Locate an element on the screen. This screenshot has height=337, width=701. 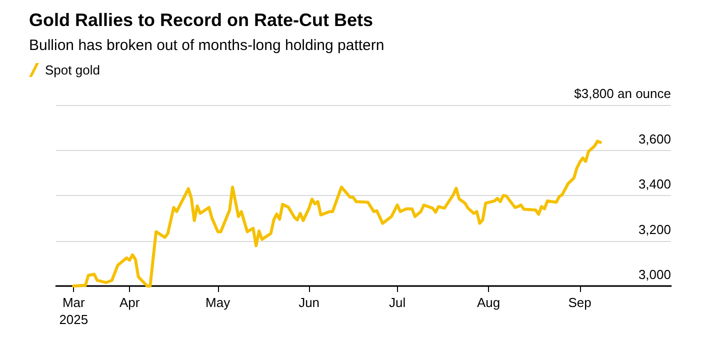
y-tick-label: 3,400 is located at coordinates (654, 184).